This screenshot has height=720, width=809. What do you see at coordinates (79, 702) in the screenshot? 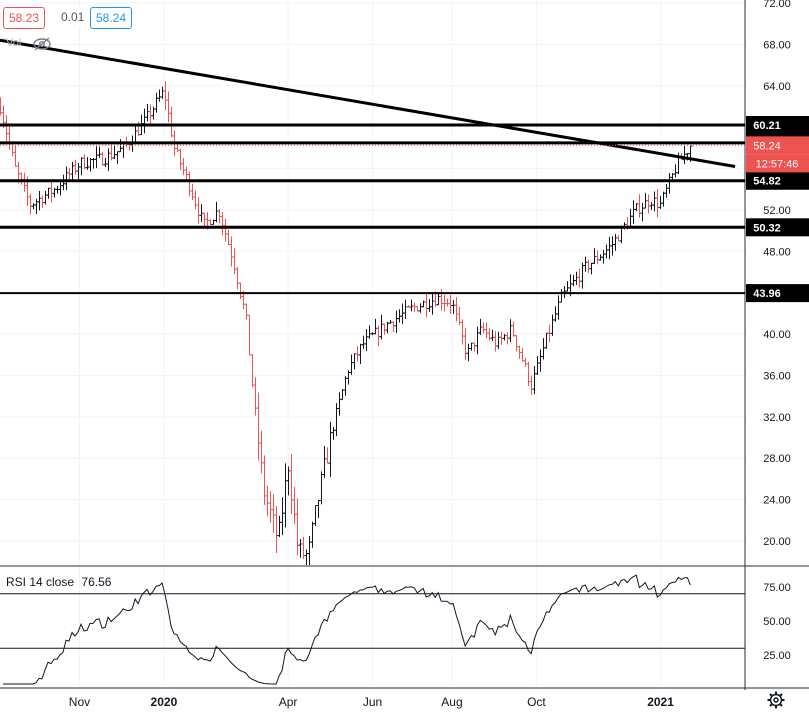
I see `x-tick-label: Nov` at bounding box center [79, 702].